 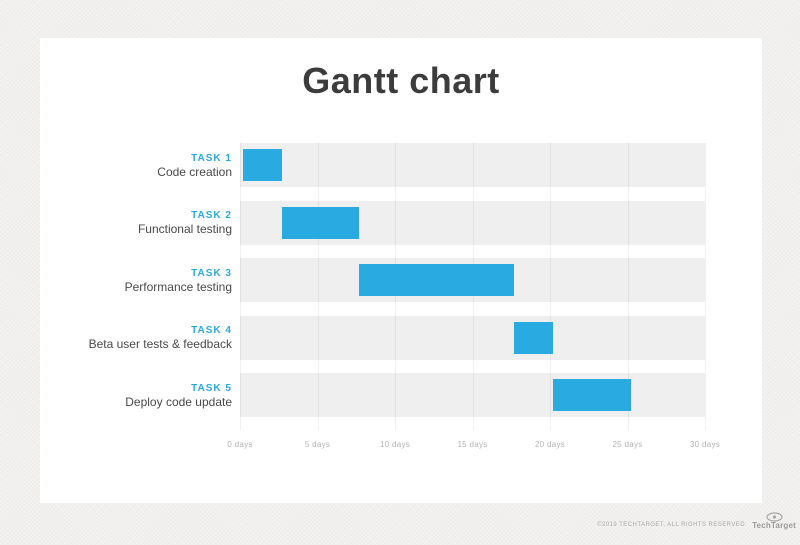 What do you see at coordinates (211, 330) in the screenshot?
I see `task-name: TASK 4` at bounding box center [211, 330].